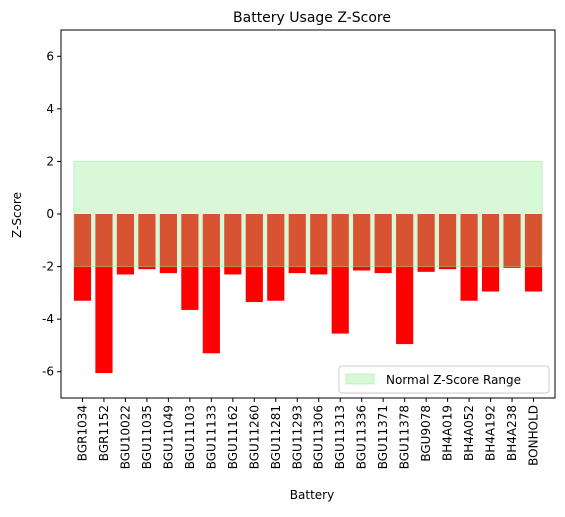 The width and height of the screenshot is (565, 517). What do you see at coordinates (362, 437) in the screenshot?
I see `x-tick-label: BGU11336` at bounding box center [362, 437].